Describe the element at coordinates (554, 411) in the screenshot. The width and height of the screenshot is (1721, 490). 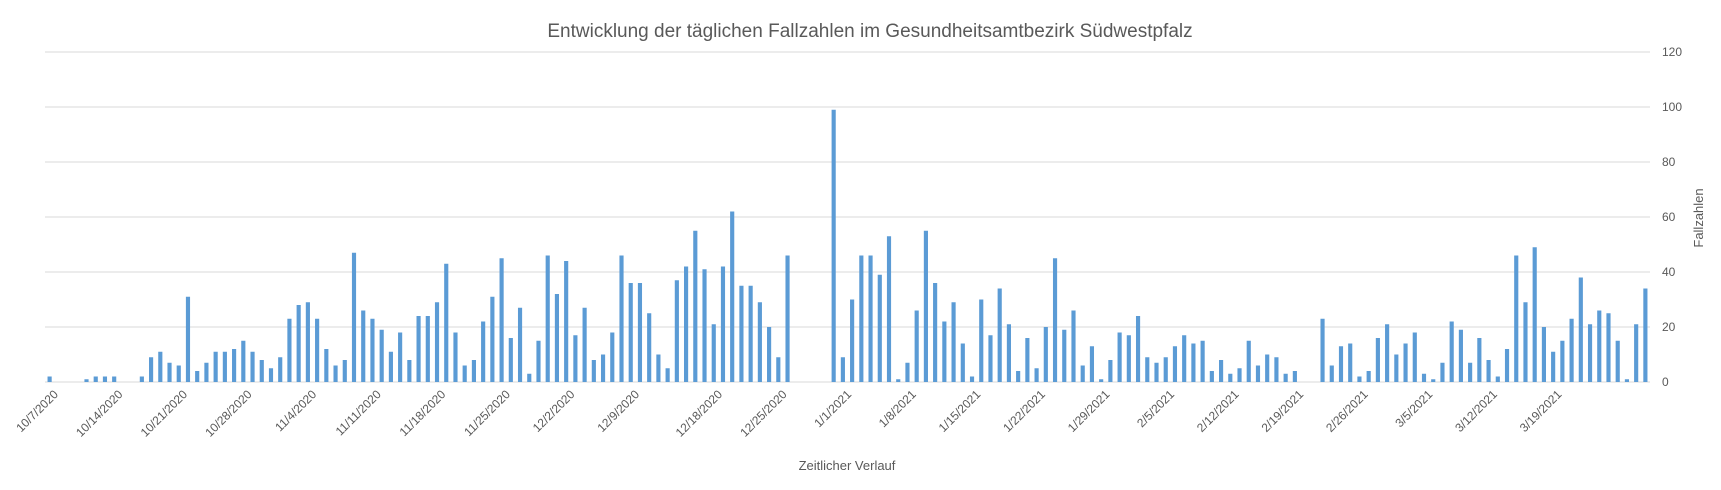
I see `x-tick-label: 12/2/2020` at that location.